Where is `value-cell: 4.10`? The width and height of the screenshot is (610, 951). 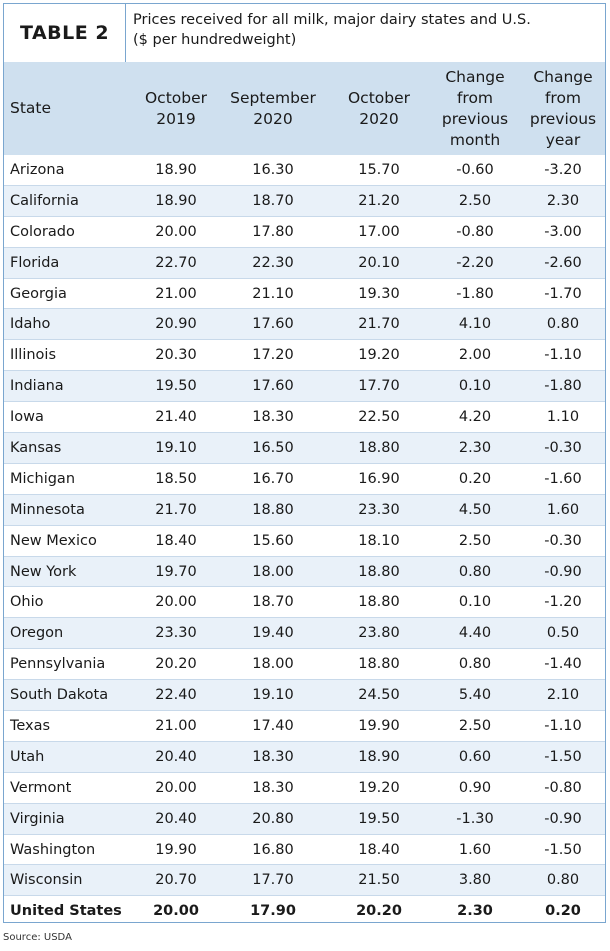
value-cell: 4.10 is located at coordinates (475, 324).